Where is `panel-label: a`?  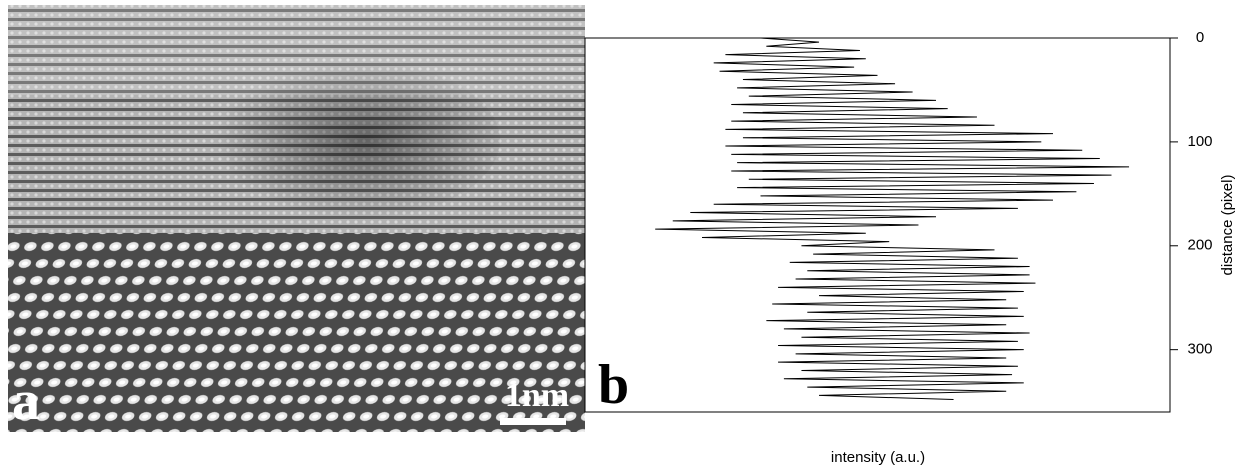
panel-label: a is located at coordinates (26, 401).